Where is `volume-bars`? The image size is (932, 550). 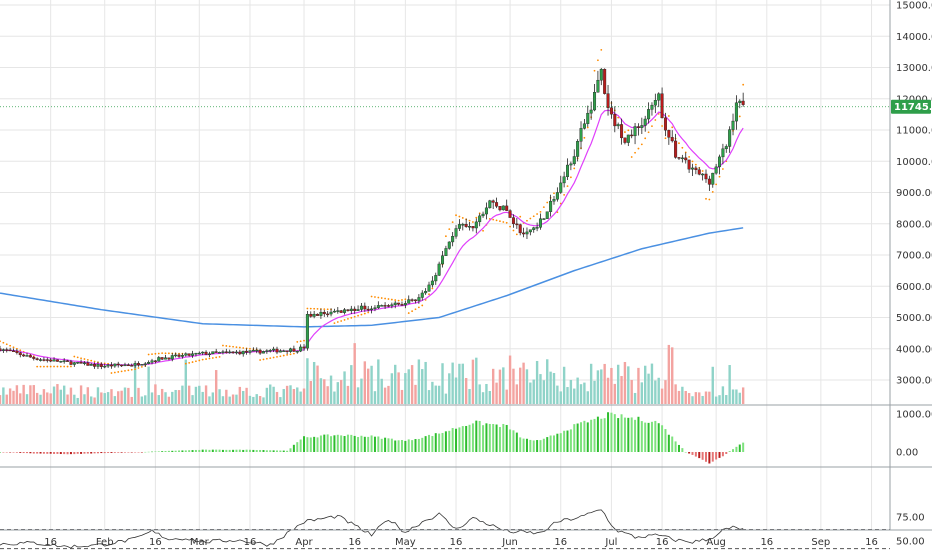
volume-bars is located at coordinates (372, 373).